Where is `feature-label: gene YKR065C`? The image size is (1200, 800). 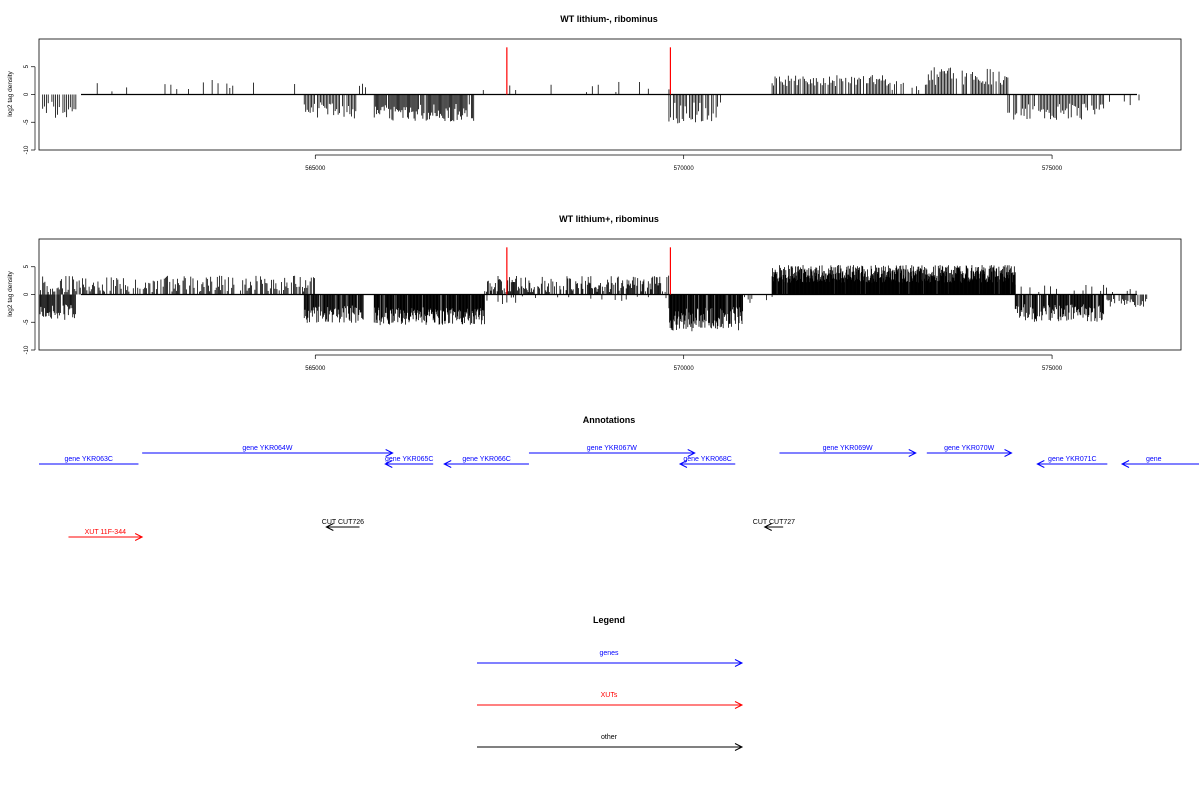 feature-label: gene YKR065C is located at coordinates (409, 459).